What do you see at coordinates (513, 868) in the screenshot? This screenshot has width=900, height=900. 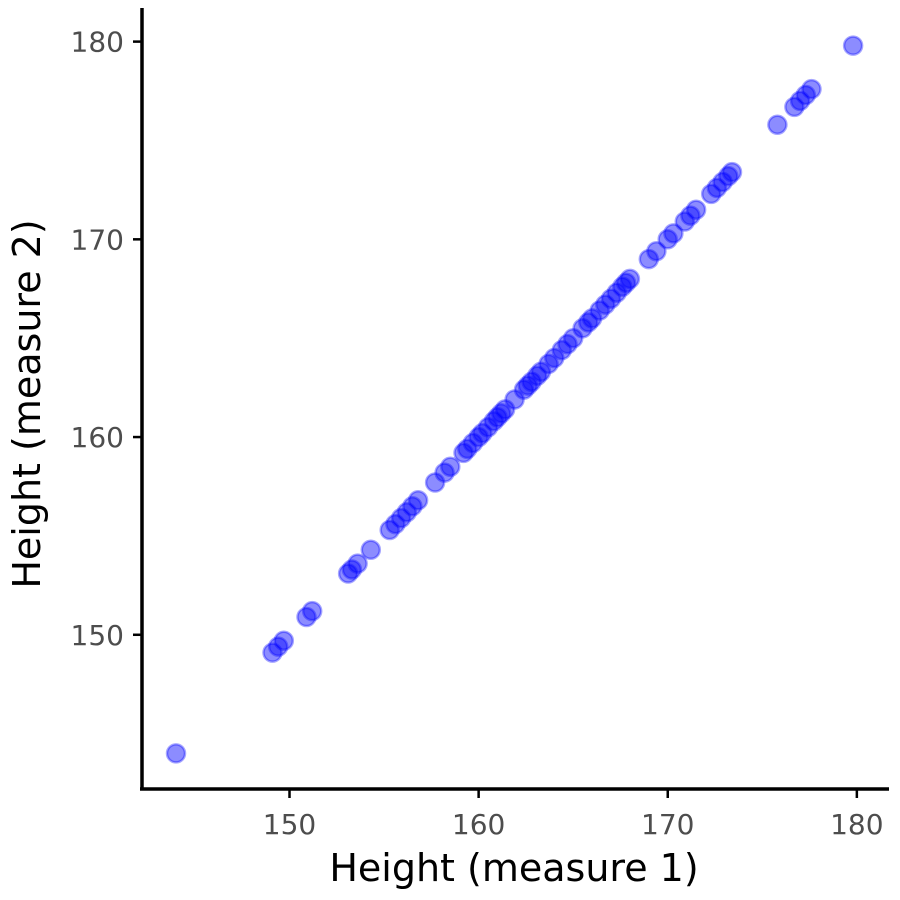 I see `x-axis-title: Height (measure 1)` at bounding box center [513, 868].